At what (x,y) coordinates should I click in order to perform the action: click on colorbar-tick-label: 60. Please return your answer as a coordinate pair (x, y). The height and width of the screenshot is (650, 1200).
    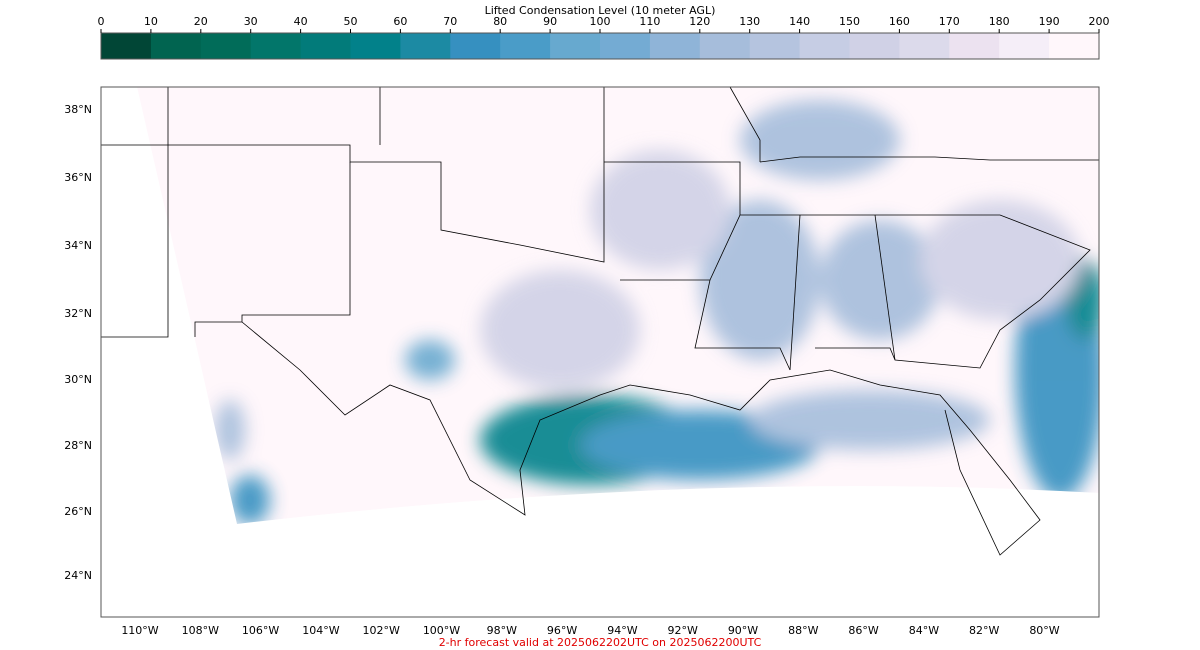
    Looking at the image, I should click on (400, 21).